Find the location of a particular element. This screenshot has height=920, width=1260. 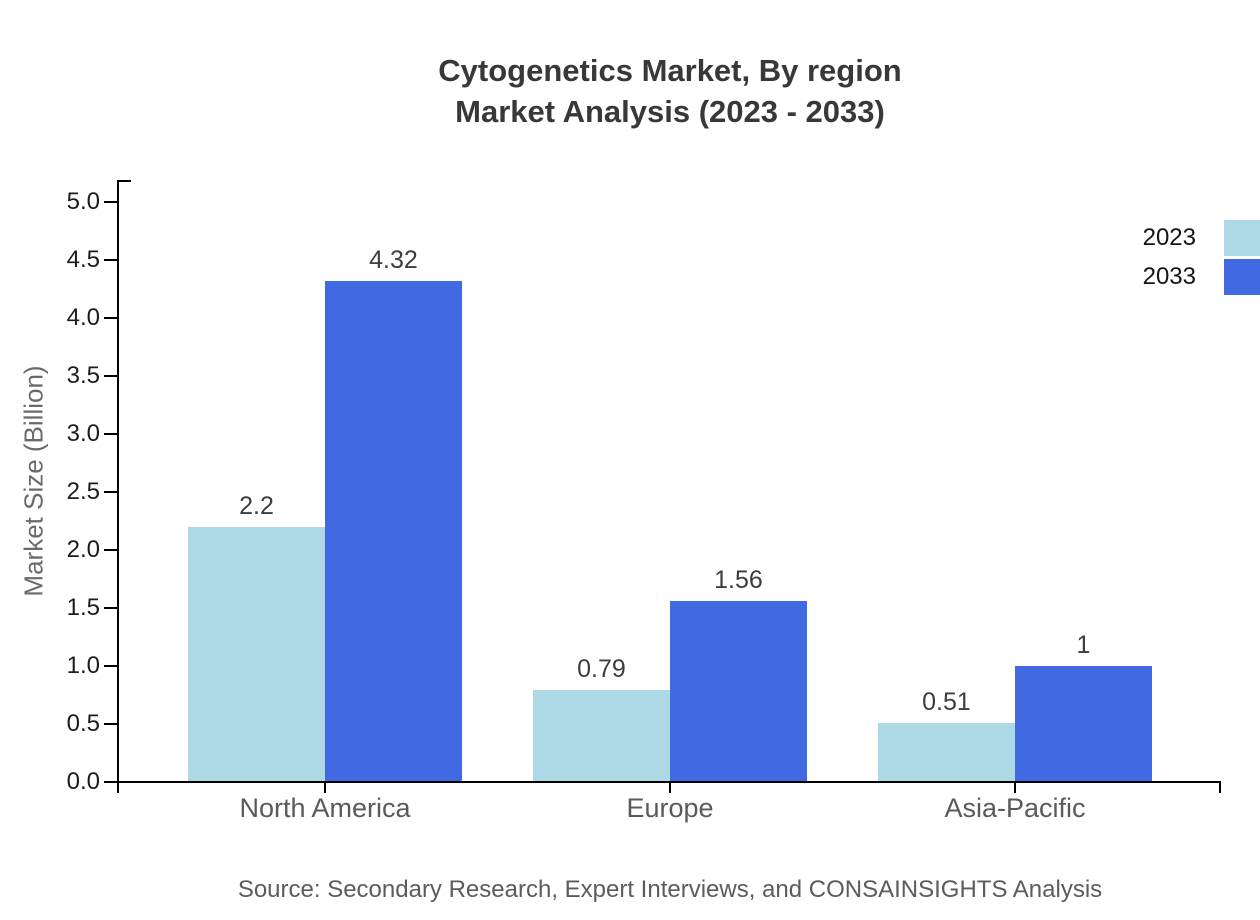

y-tick-label-3.5: 3.5 is located at coordinates (83, 375).